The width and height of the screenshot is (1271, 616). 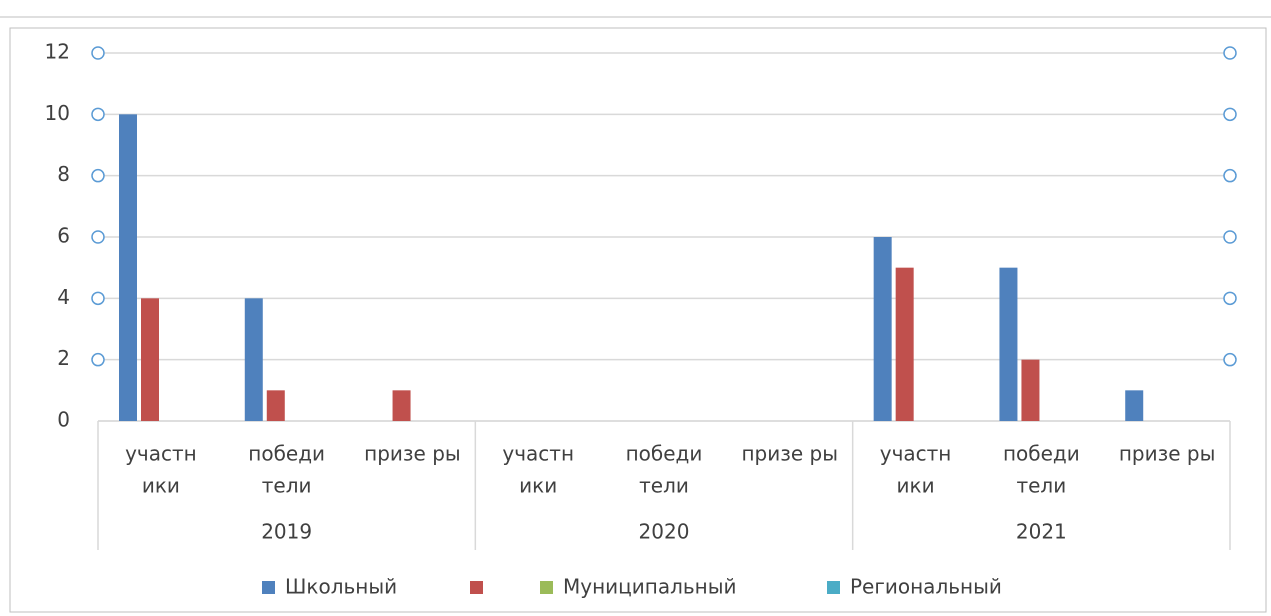 I want to click on group-label: 2020, so click(x=664, y=532).